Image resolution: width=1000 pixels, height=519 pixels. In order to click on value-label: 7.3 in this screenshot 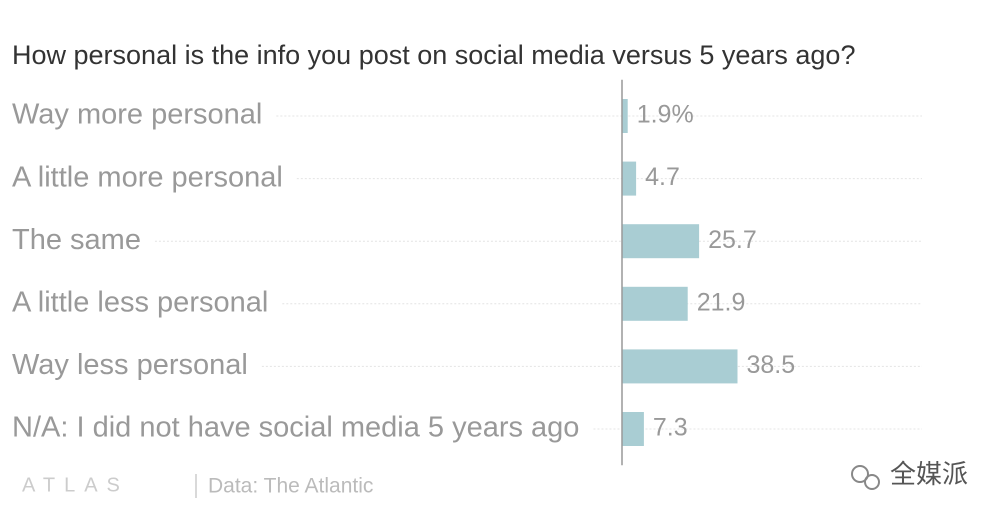, I will do `click(670, 428)`.